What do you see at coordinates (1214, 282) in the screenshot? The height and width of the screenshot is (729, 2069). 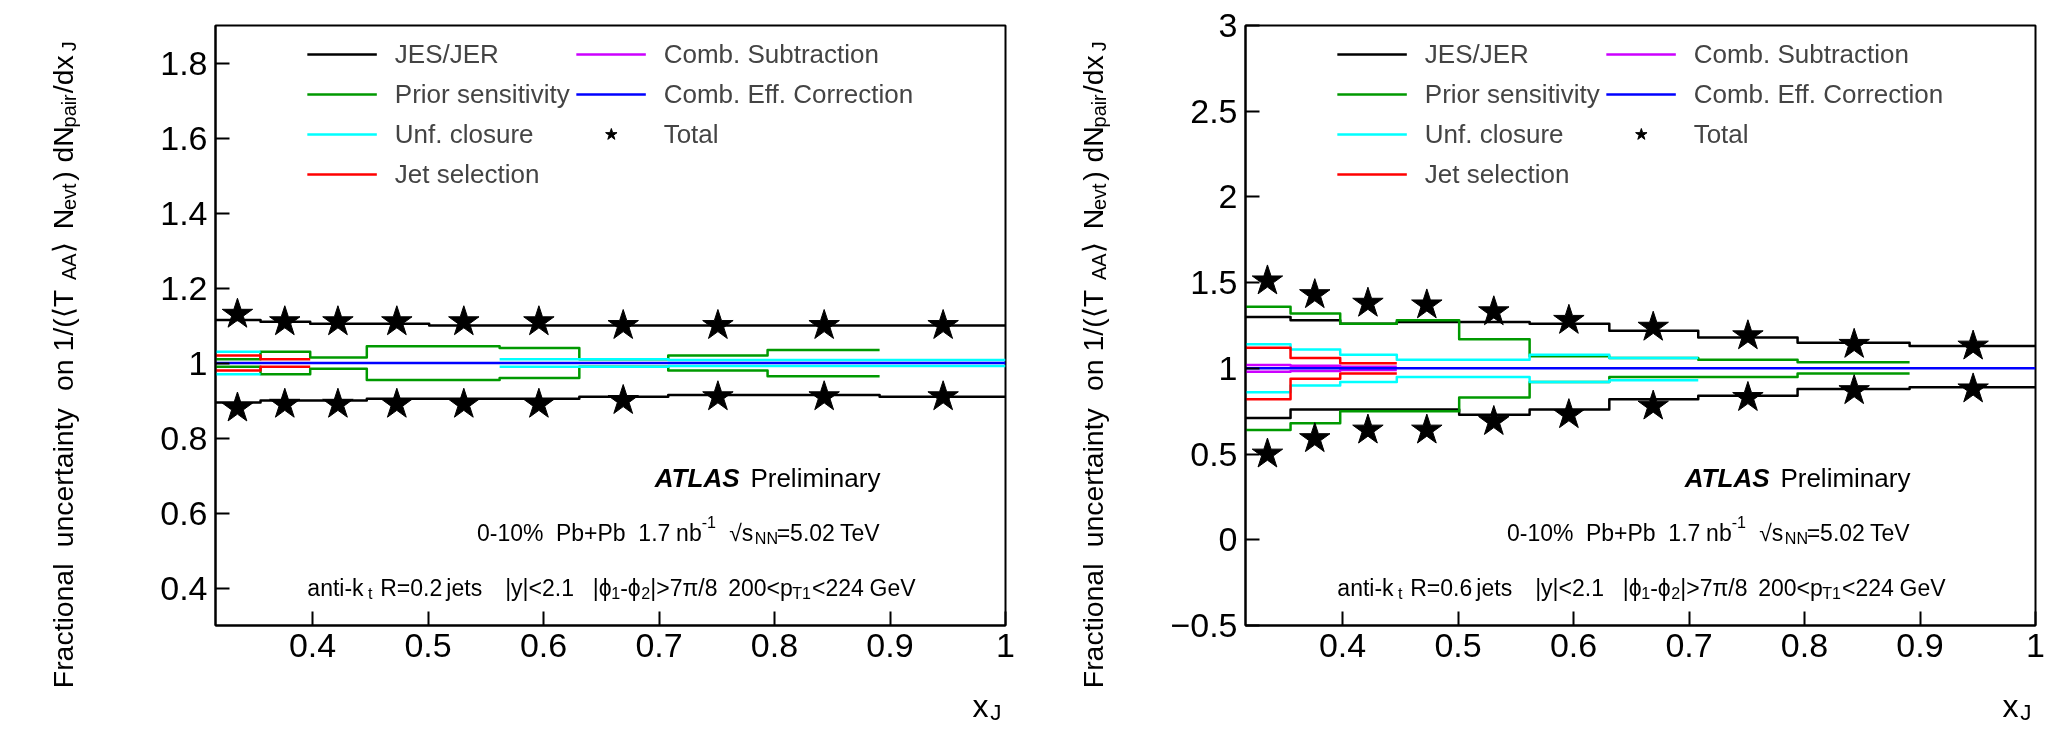 I see `y-tick-label: 1.5` at bounding box center [1214, 282].